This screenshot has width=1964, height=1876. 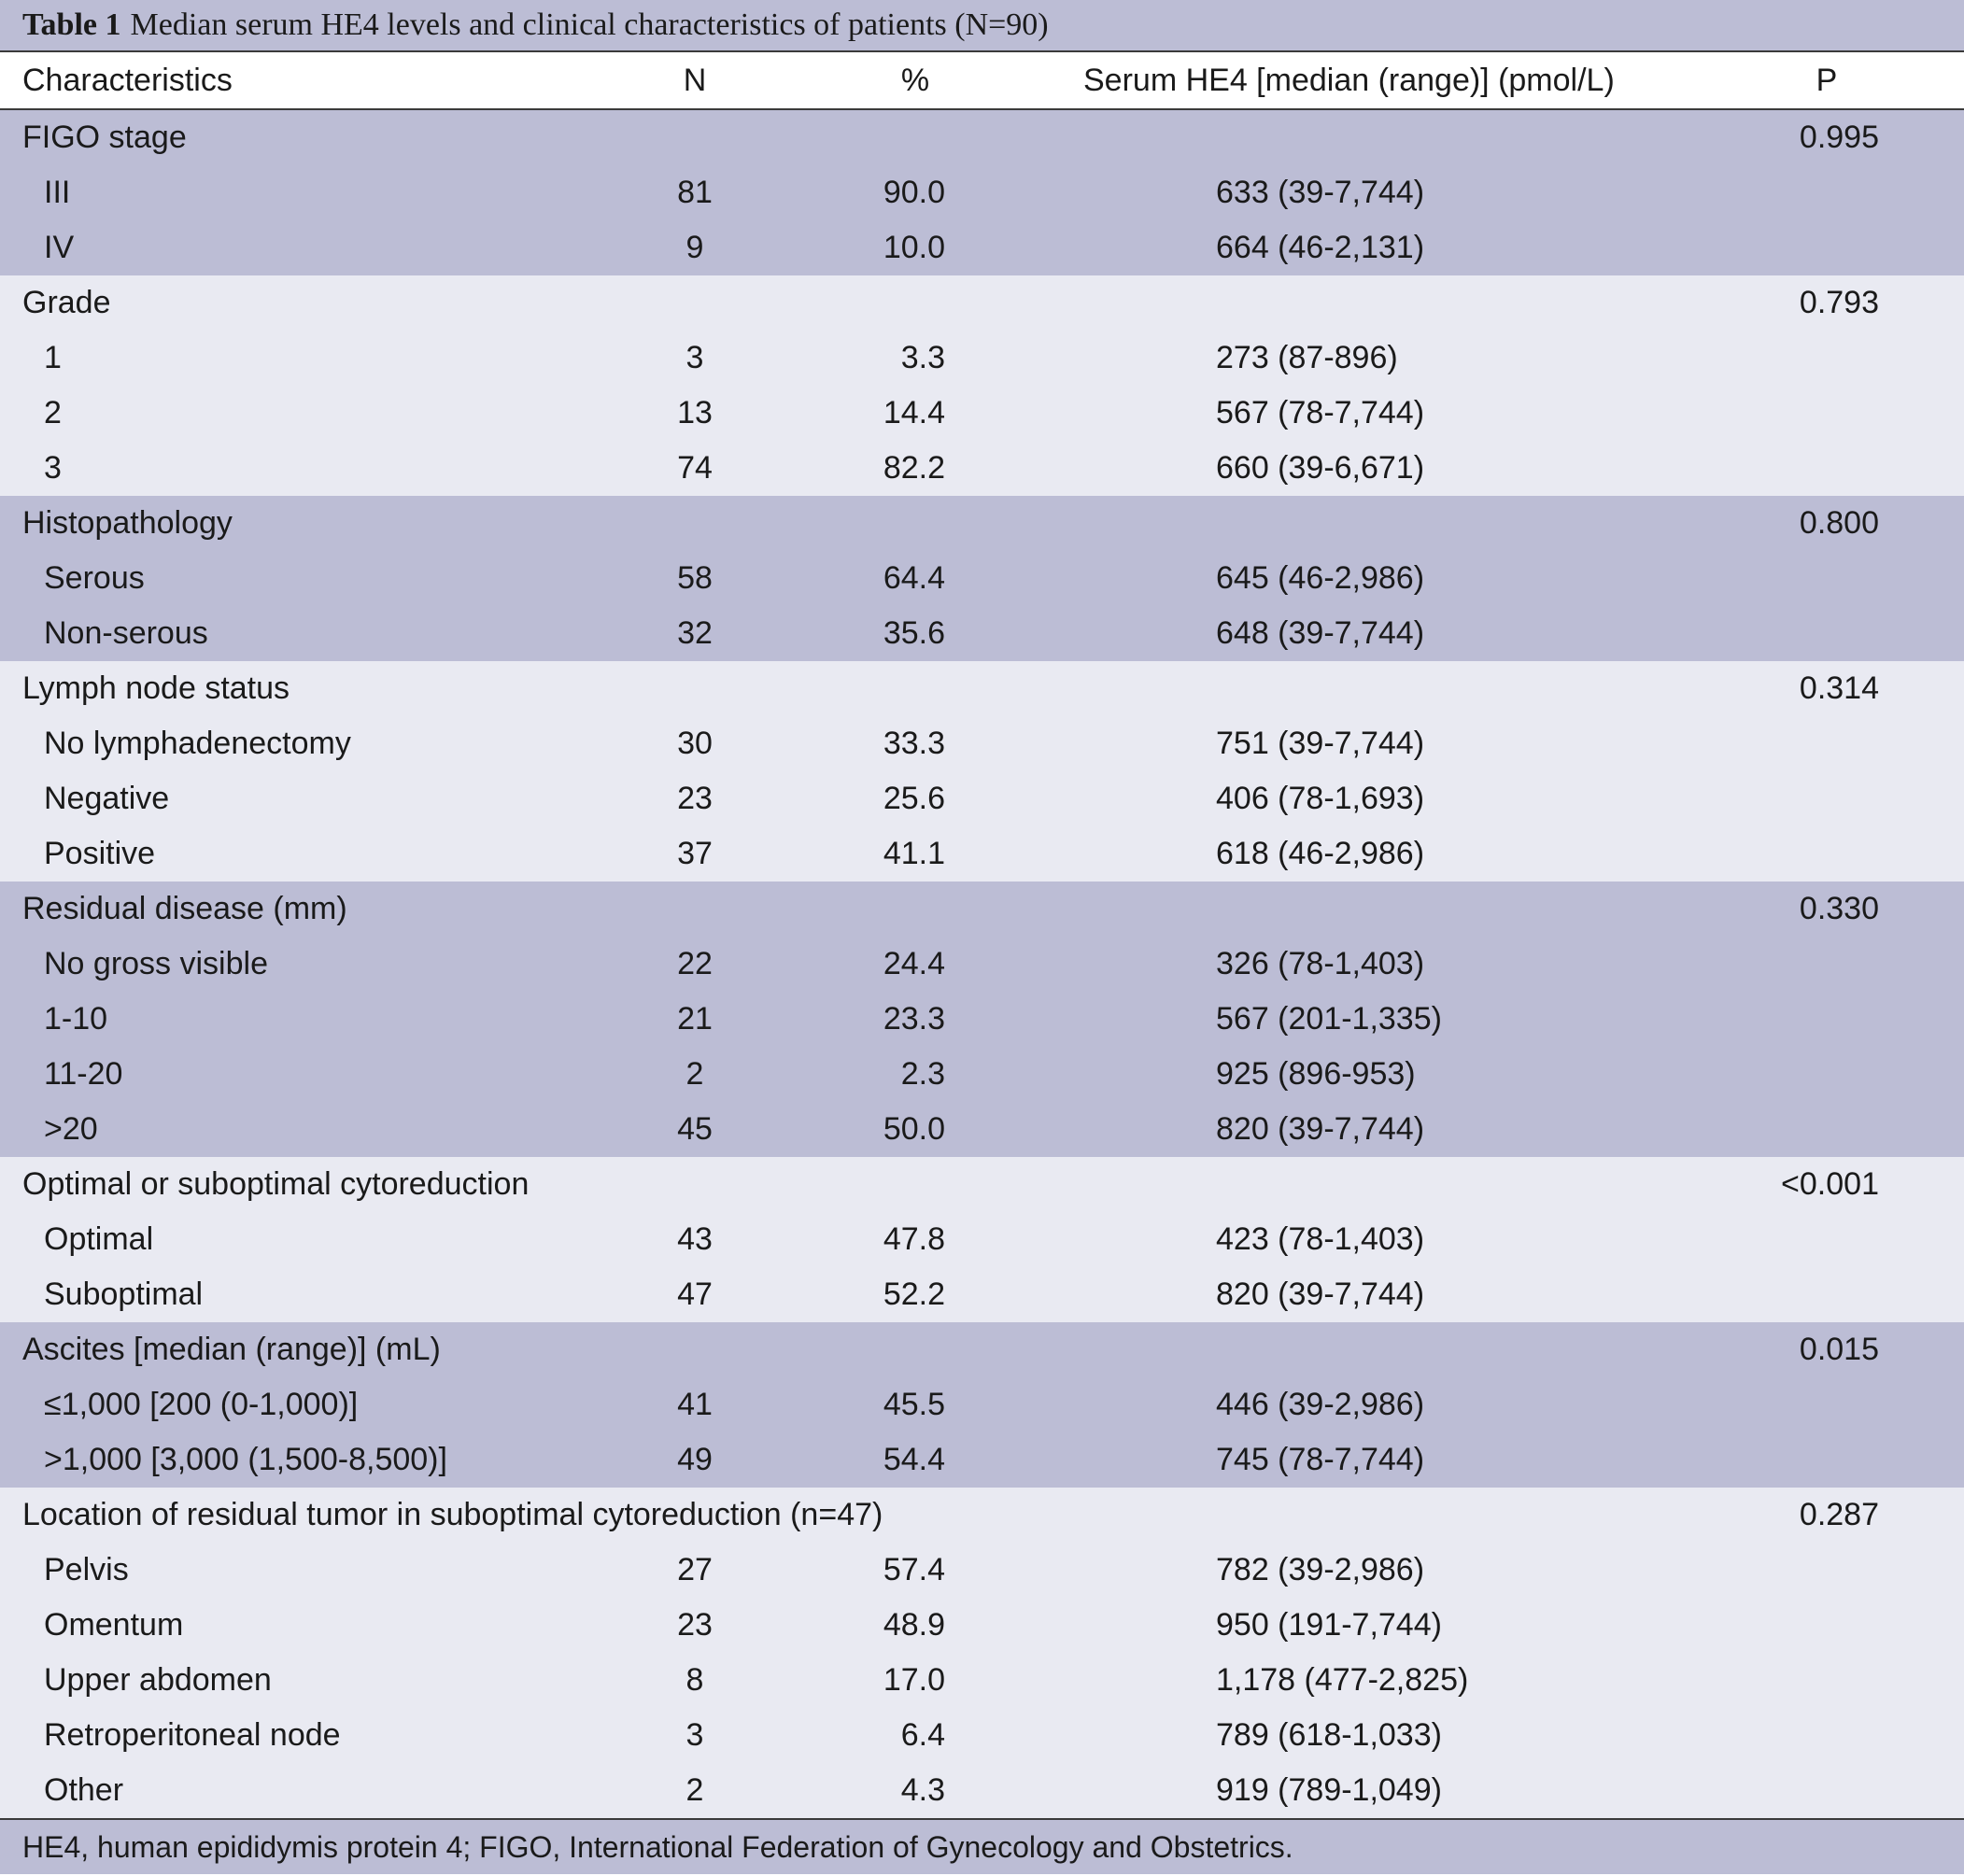 What do you see at coordinates (982, 413) in the screenshot?
I see `table-row: 2 13 14.4 567 (78-7,744)` at bounding box center [982, 413].